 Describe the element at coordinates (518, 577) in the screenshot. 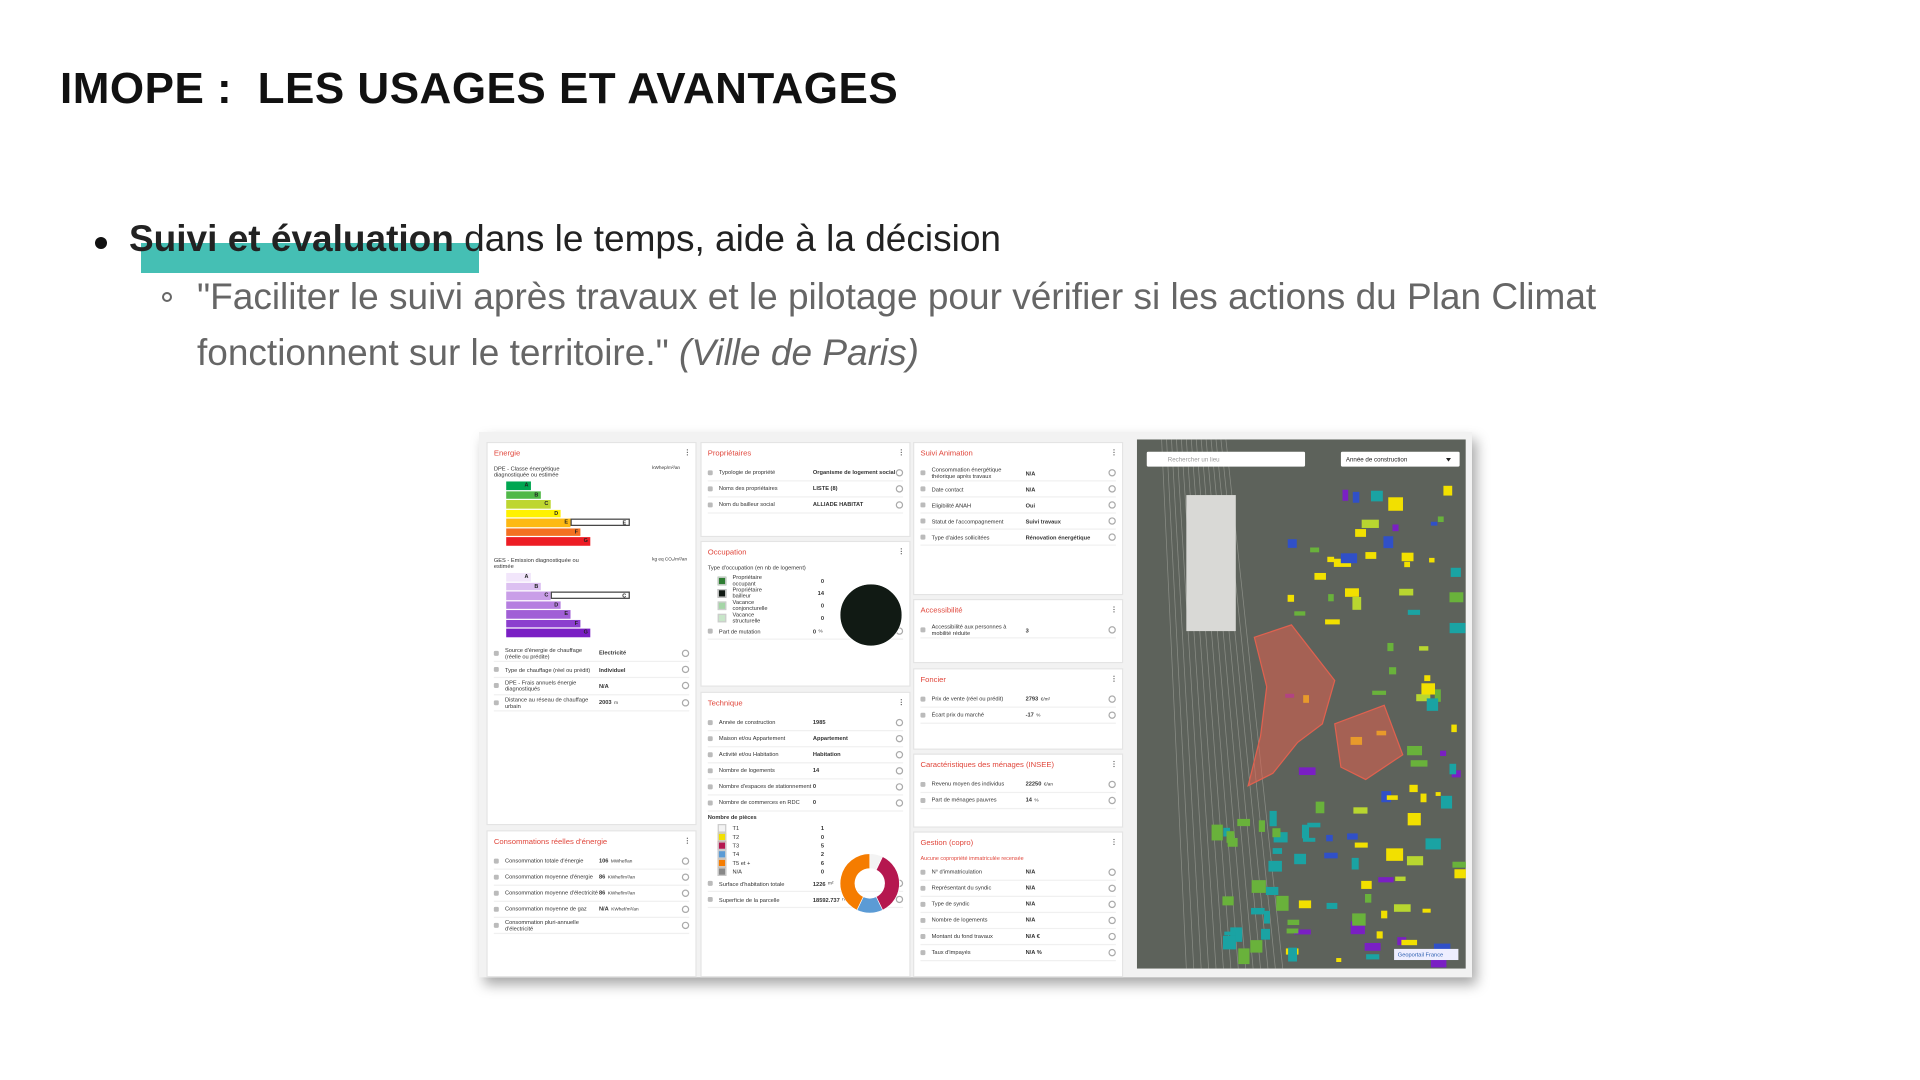

I see `energy-class-bar: A` at that location.